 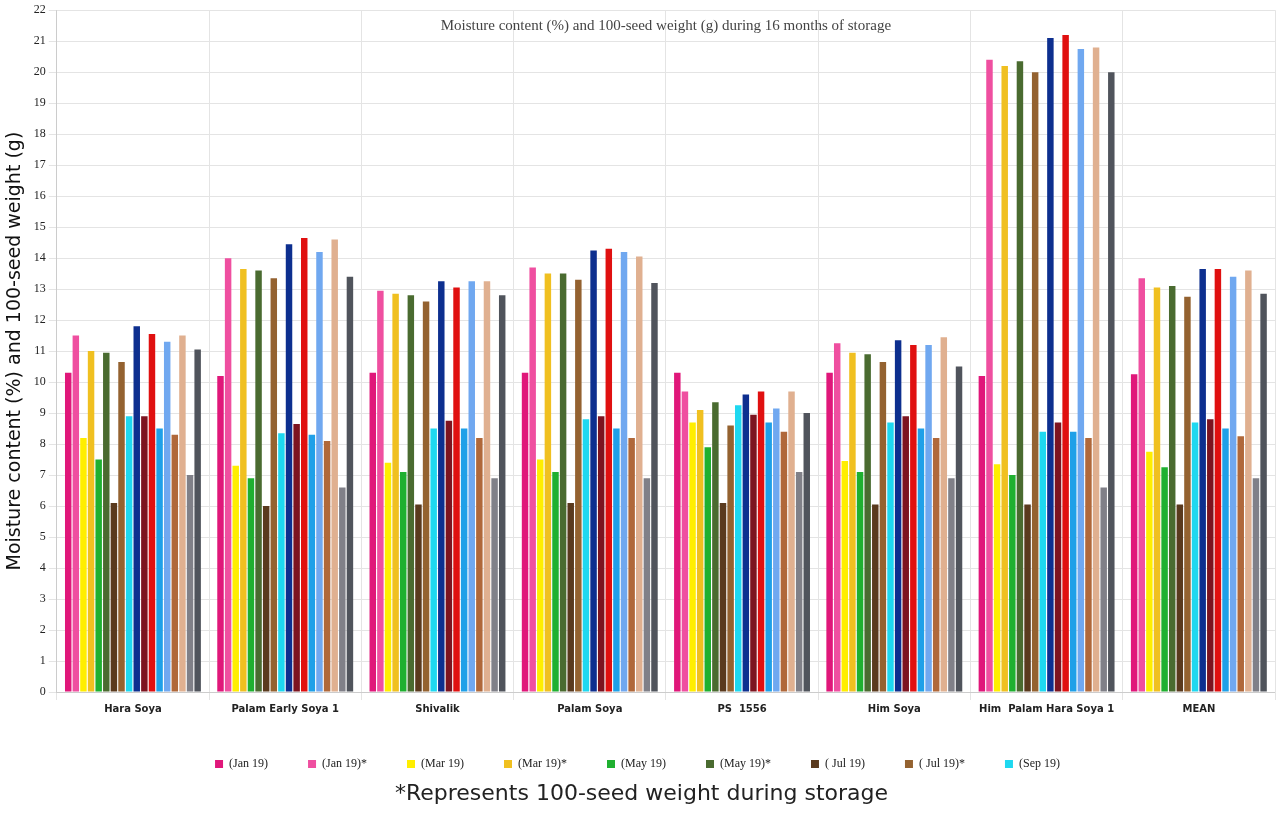 What do you see at coordinates (39, 226) in the screenshot?
I see `y-tick-label: 15` at bounding box center [39, 226].